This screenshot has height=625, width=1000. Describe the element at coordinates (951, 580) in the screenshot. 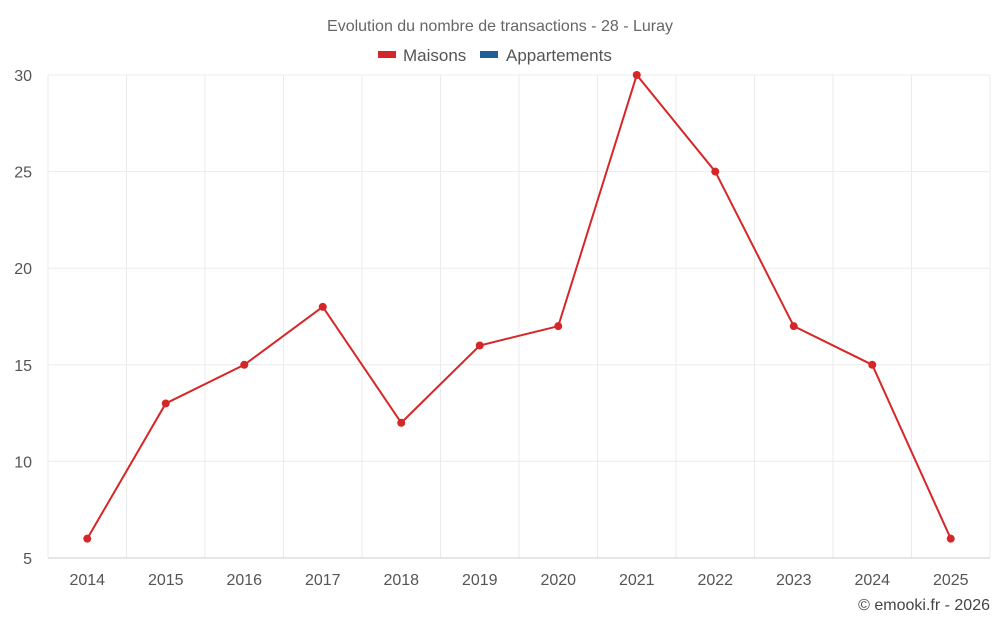

I see `x-tick-label: 2025` at that location.